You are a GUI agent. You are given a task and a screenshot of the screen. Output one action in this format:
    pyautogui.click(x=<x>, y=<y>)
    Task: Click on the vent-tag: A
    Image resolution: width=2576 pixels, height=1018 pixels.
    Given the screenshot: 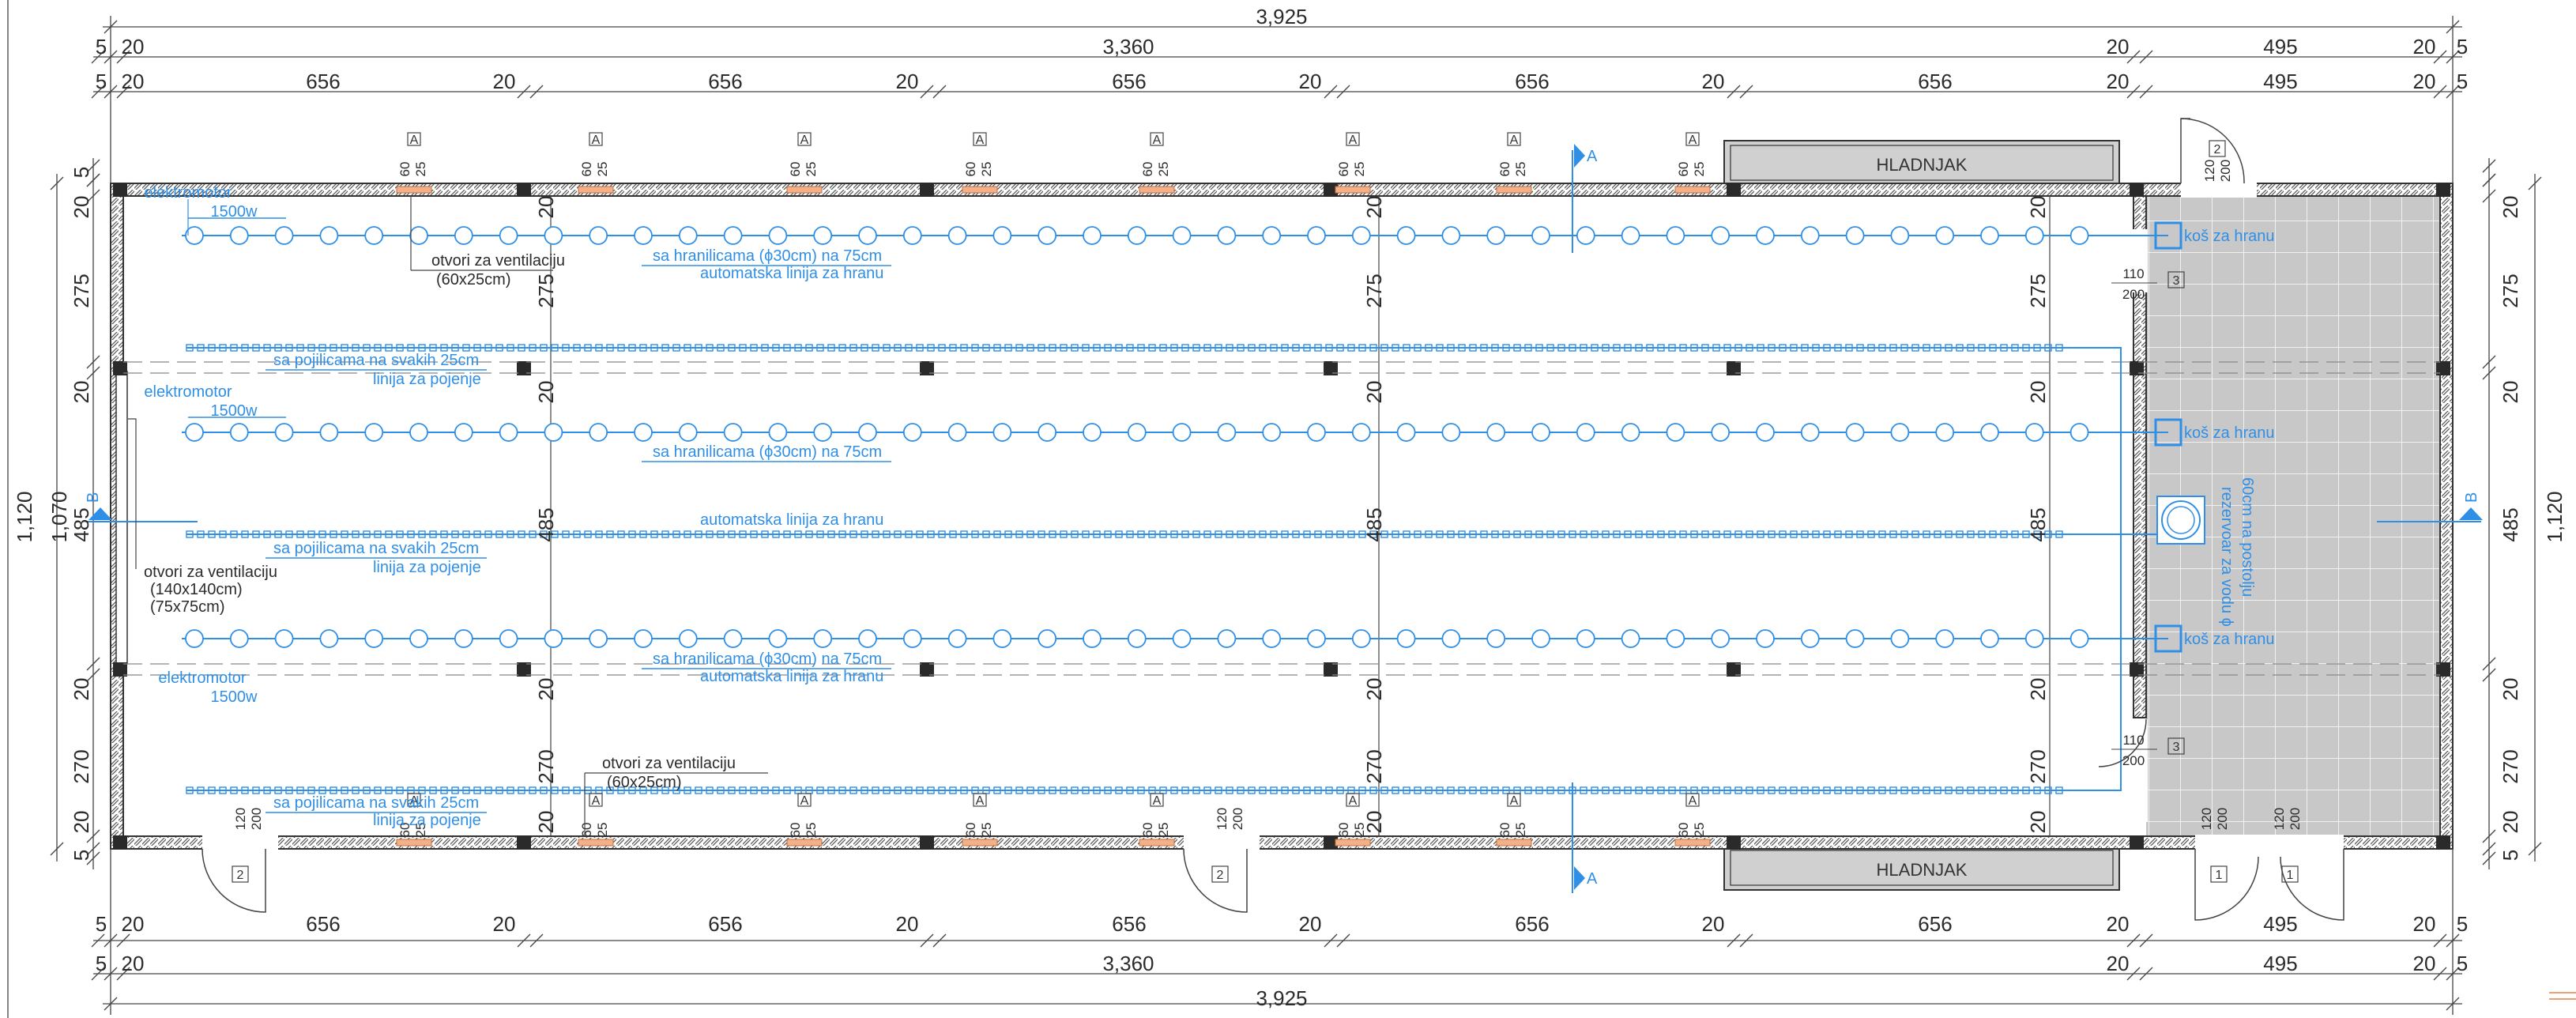 What is the action you would take?
    pyautogui.click(x=414, y=140)
    